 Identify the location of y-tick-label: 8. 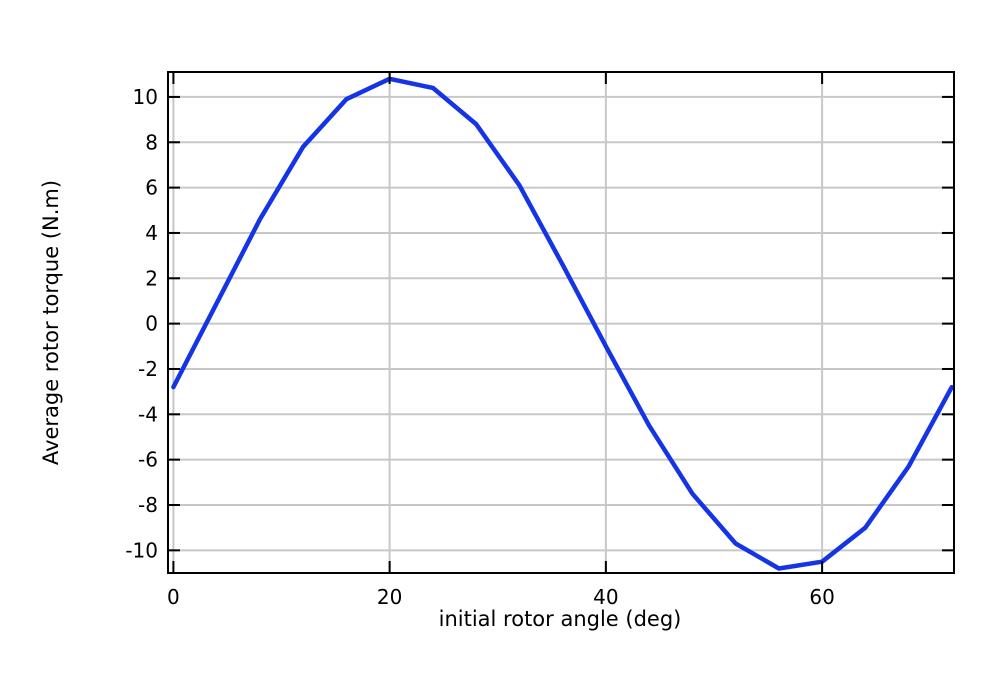
(151, 142).